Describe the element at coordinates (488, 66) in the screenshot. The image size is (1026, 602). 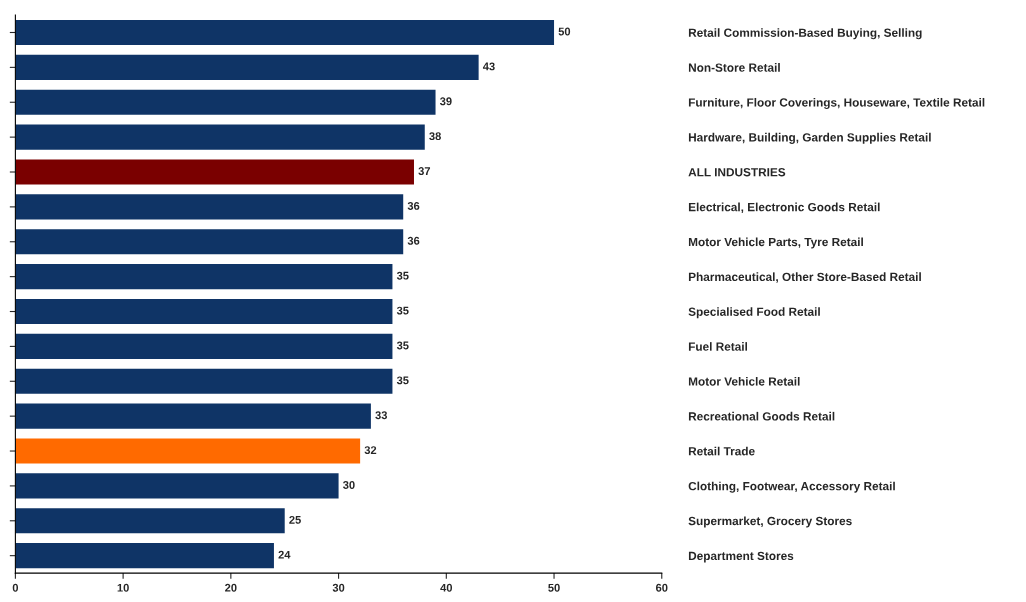
I see `data-label: 43` at that location.